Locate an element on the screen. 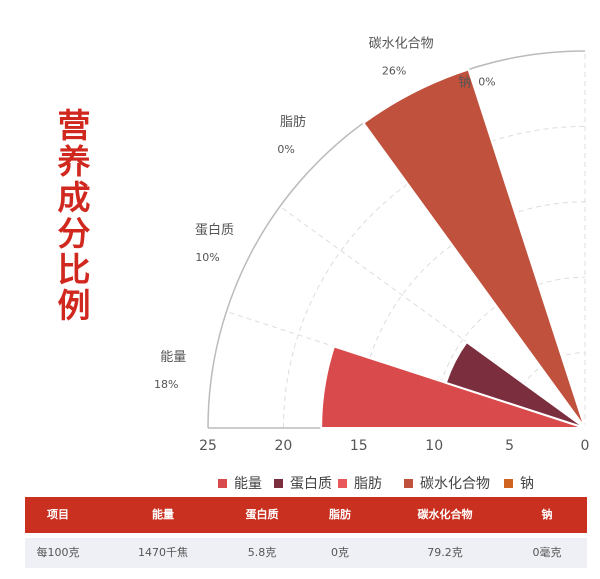 Image resolution: width=600 pixels, height=579 pixels. legend: 能量 蛋白质 脂肪 碳水化合物 钠 is located at coordinates (300, 483).